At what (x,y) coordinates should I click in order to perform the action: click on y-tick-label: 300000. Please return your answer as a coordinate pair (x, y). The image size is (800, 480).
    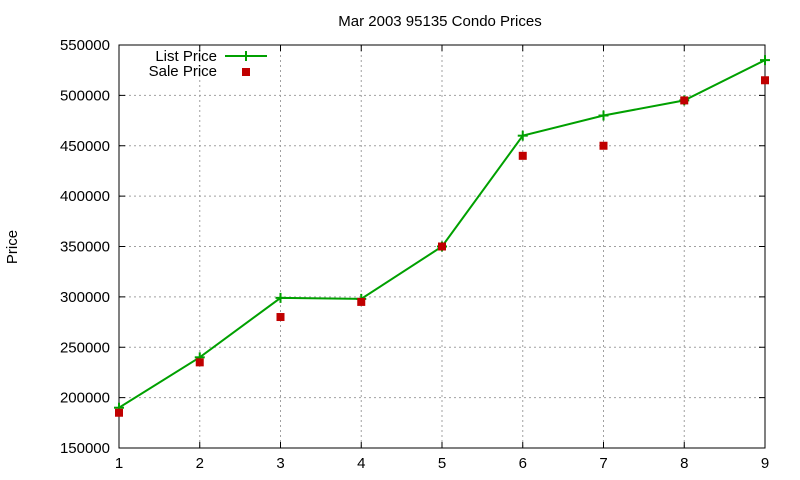
    Looking at the image, I should click on (85, 297).